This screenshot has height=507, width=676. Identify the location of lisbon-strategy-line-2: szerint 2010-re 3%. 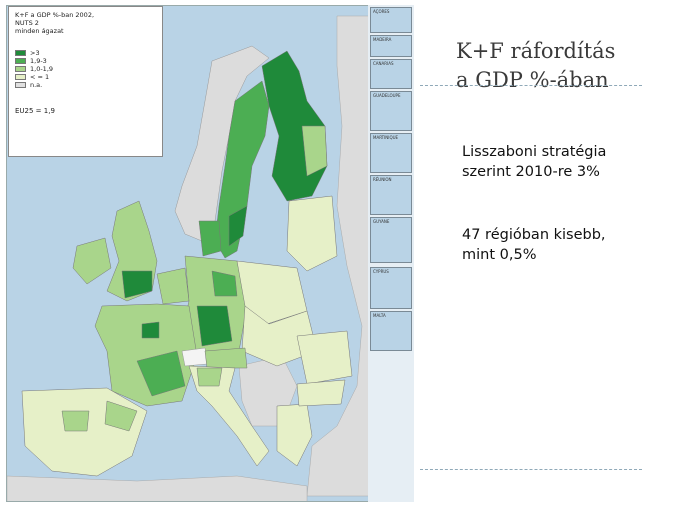
(531, 172).